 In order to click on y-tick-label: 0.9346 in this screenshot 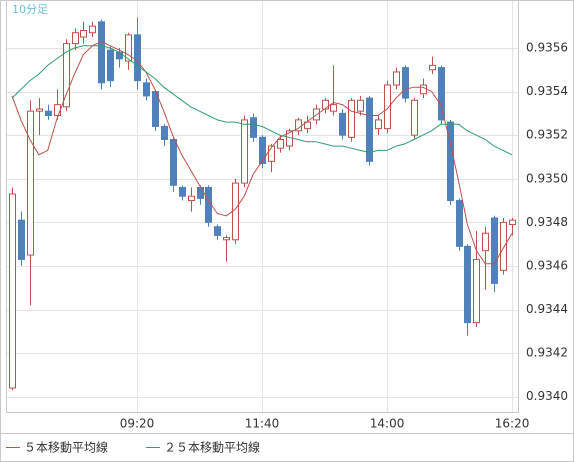, I will do `click(547, 265)`.